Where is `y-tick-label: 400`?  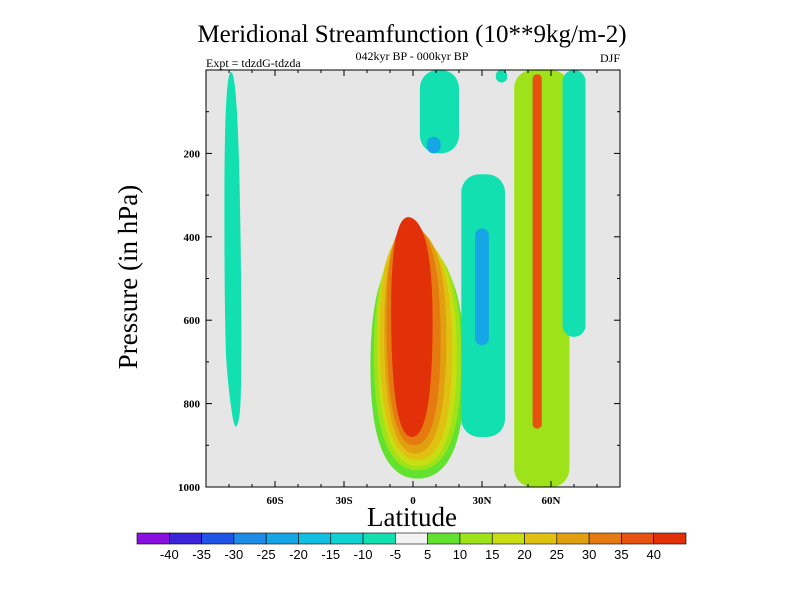 y-tick-label: 400 is located at coordinates (192, 238).